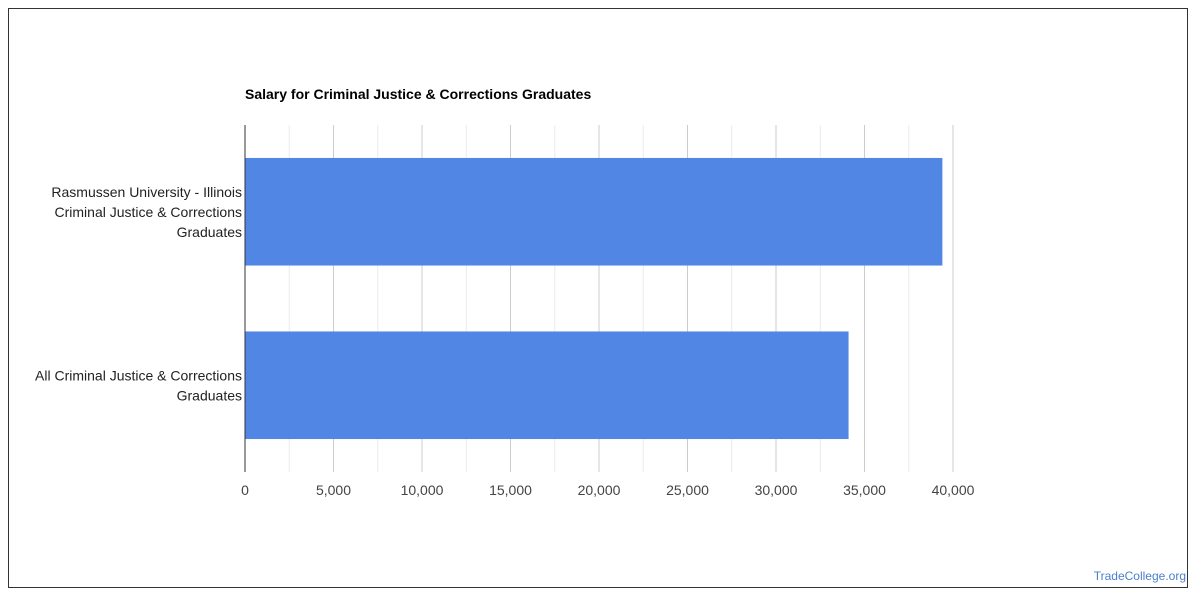  What do you see at coordinates (510, 490) in the screenshot?
I see `x-tick-label: 15,000` at bounding box center [510, 490].